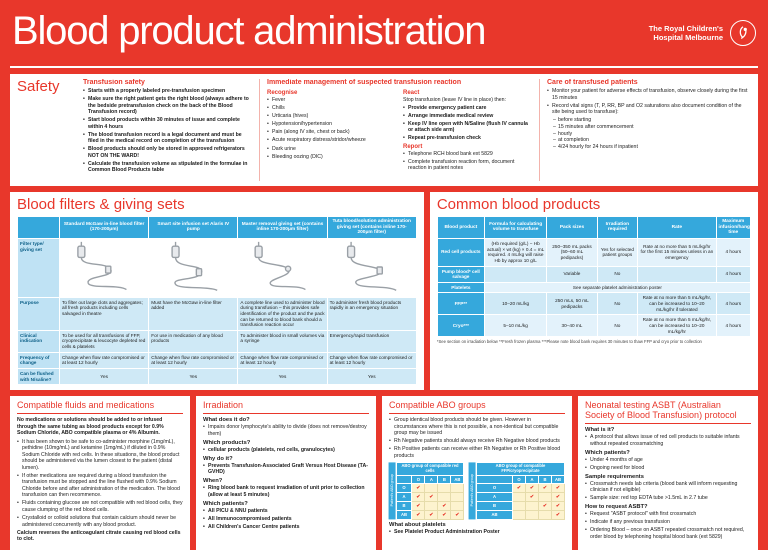  What do you see at coordinates (652, 140) in the screenshot?
I see `list-item: at completion` at bounding box center [652, 140].